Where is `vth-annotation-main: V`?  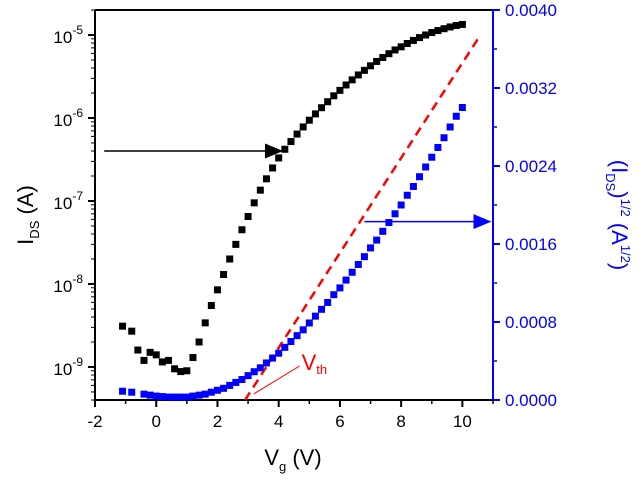 vth-annotation-main: V is located at coordinates (309, 362).